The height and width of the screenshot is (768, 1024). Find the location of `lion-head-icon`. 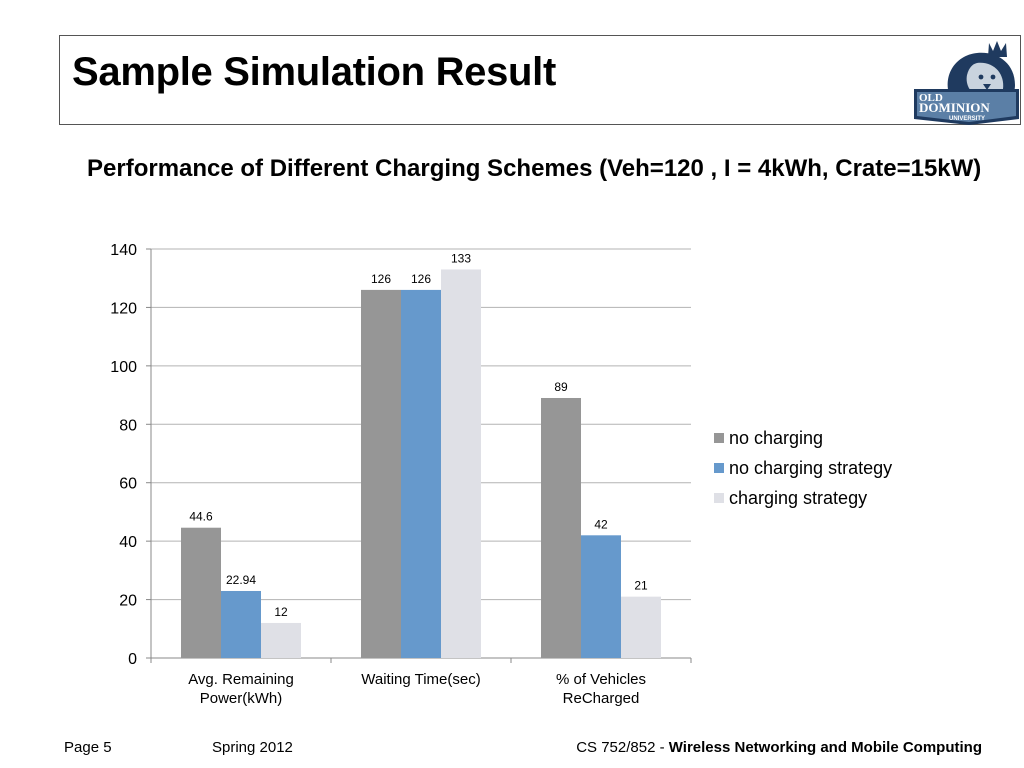

lion-head-icon is located at coordinates (981, 71).